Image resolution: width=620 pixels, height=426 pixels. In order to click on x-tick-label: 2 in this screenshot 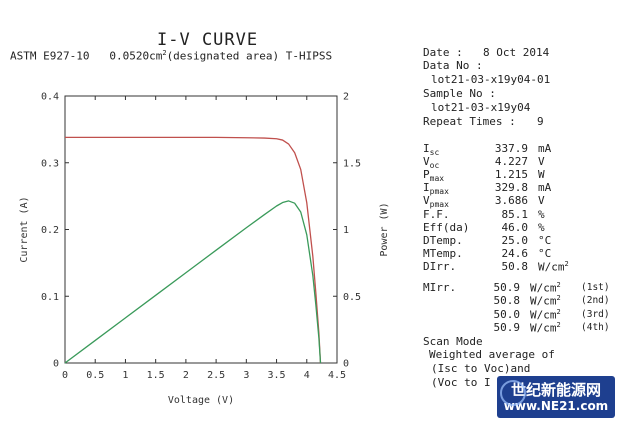, I will do `click(186, 375)`.